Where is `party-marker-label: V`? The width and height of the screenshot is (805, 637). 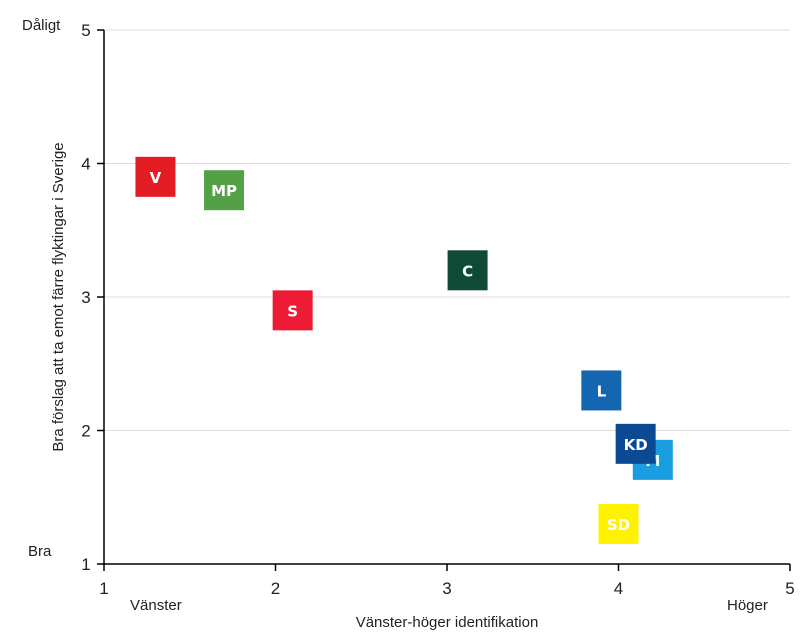 party-marker-label: V is located at coordinates (156, 178).